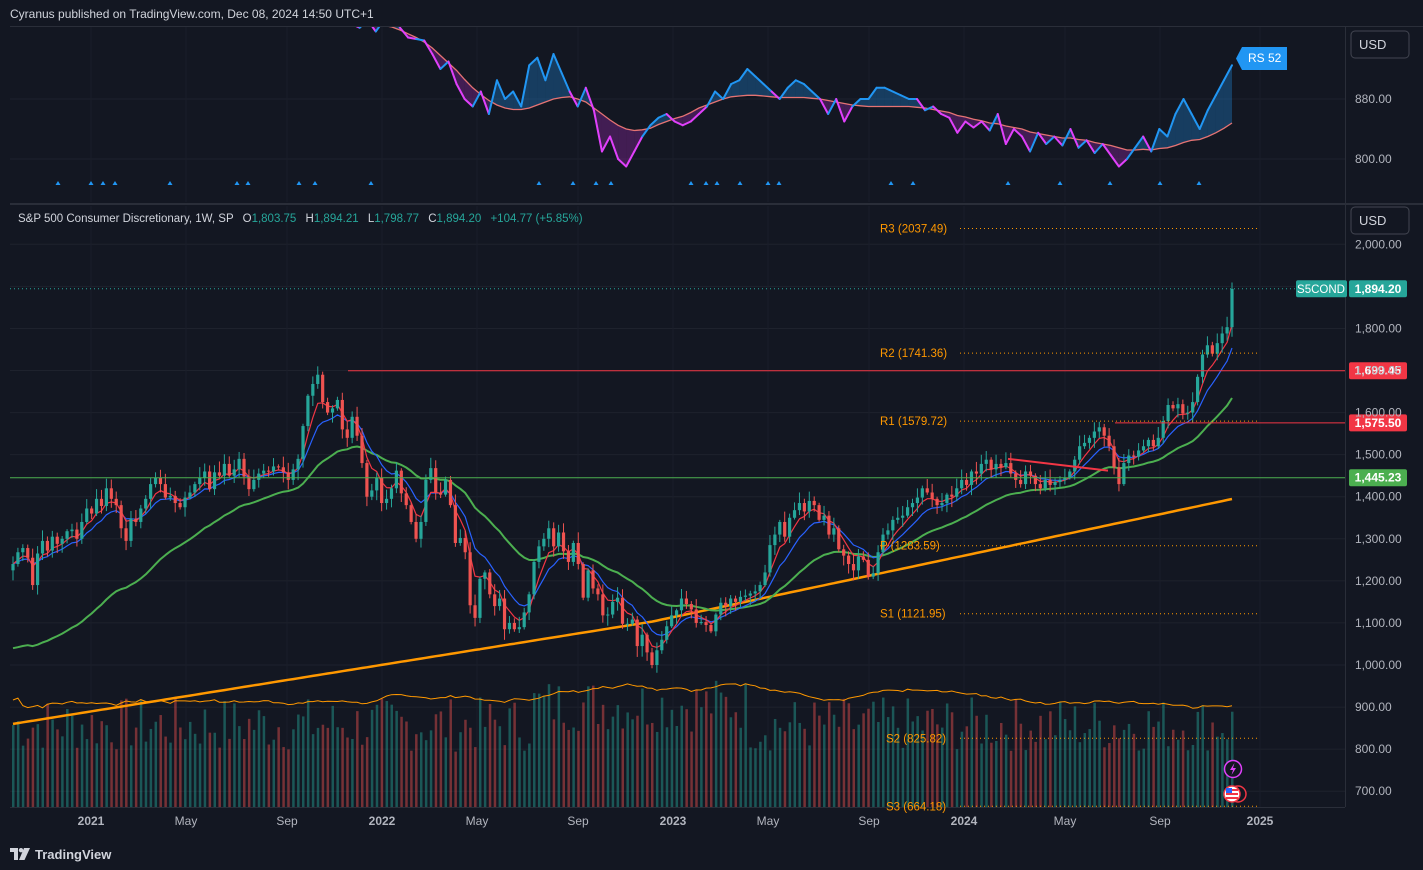 This screenshot has height=870, width=1423. I want to click on rs-price-axis: 880.00 800.00, so click(1373, 129).